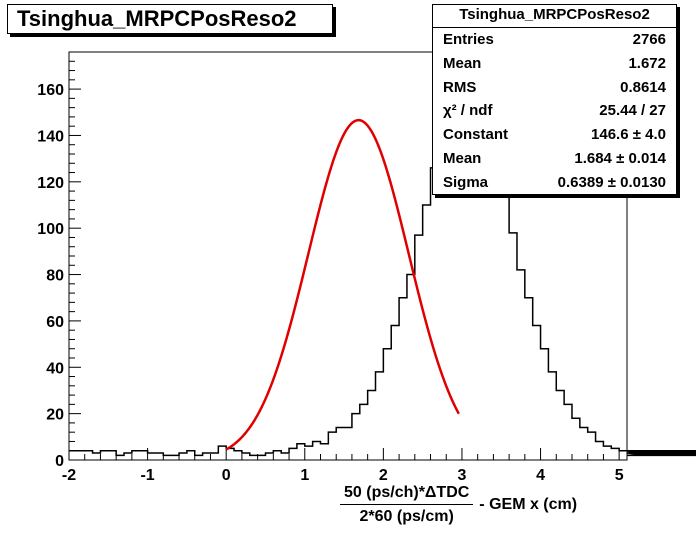 The width and height of the screenshot is (696, 535). What do you see at coordinates (468, 111) in the screenshot?
I see `stats-label: χ² / ndf` at bounding box center [468, 111].